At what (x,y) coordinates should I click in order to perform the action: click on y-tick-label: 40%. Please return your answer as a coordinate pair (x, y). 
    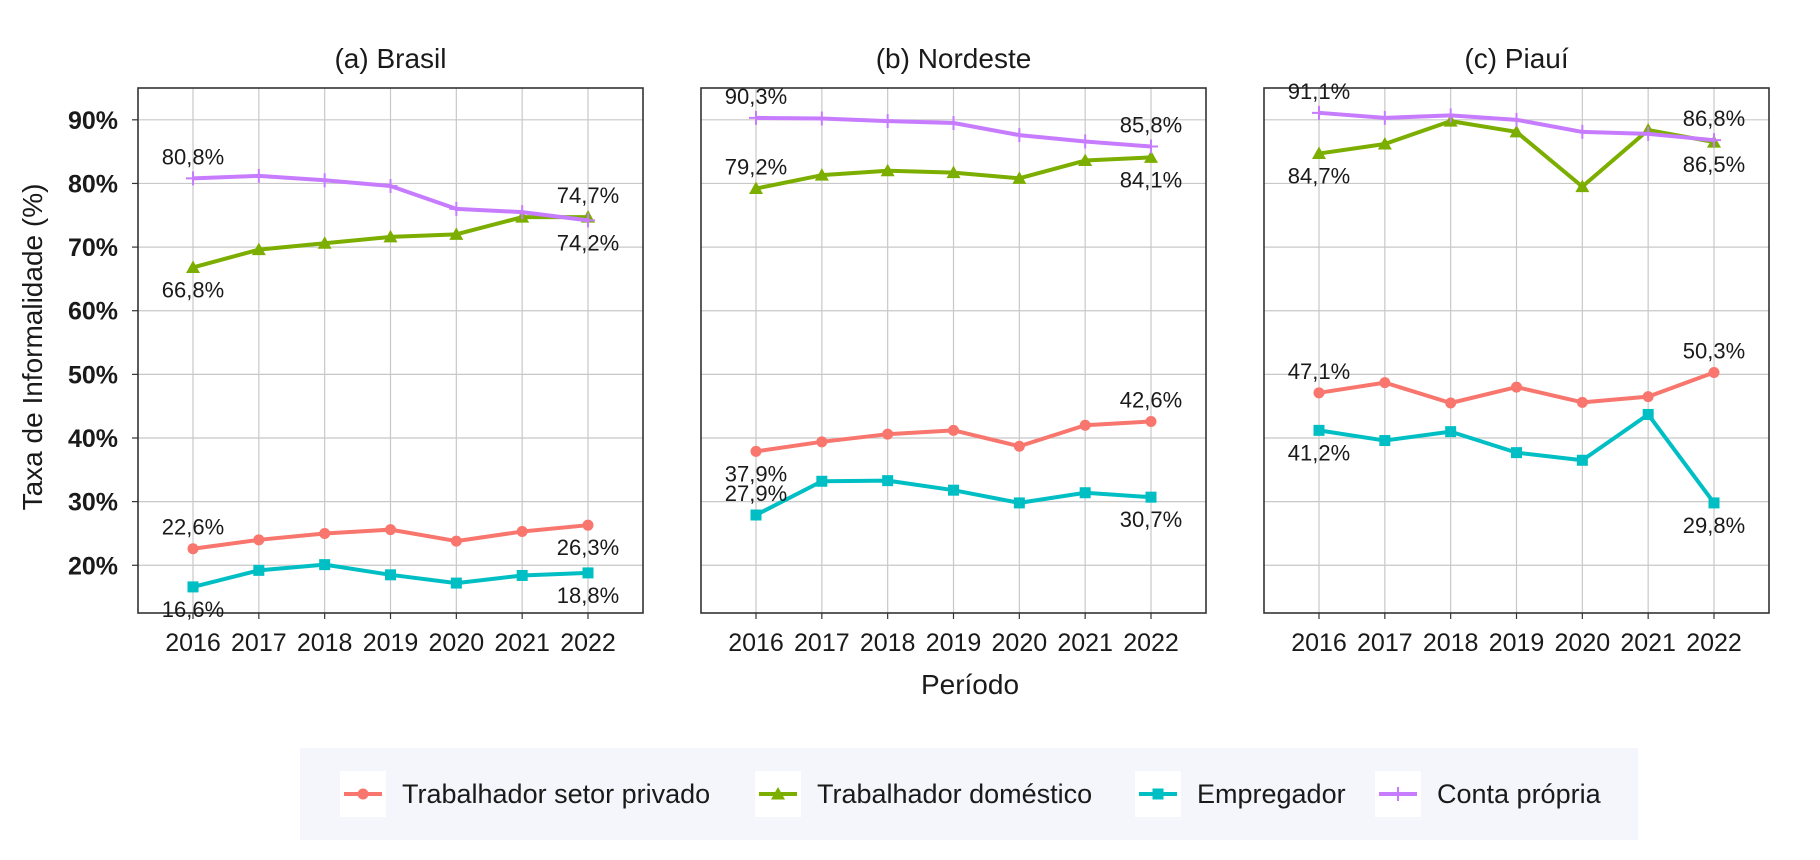
    Looking at the image, I should click on (93, 439).